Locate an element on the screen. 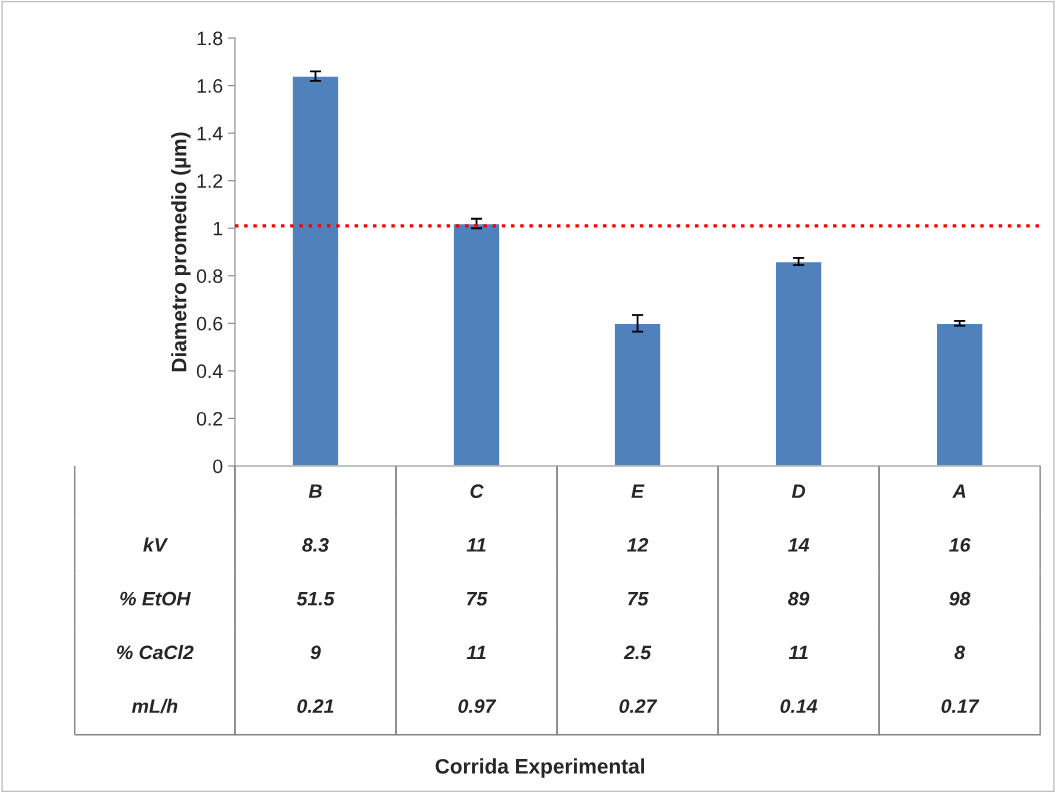 The width and height of the screenshot is (1056, 793). text: 0.21 is located at coordinates (315, 706).